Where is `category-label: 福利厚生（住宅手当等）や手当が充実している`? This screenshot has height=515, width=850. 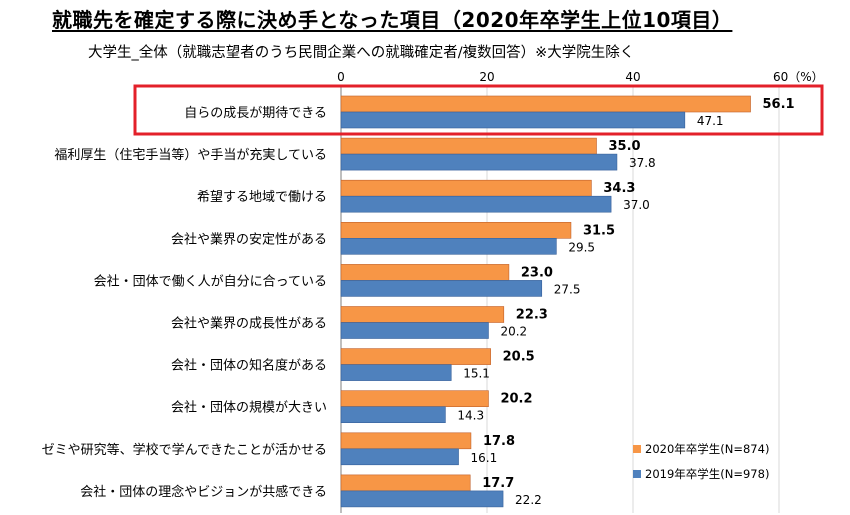 category-label: 福利厚生（住宅手当等）や手当が充実している is located at coordinates (190, 155).